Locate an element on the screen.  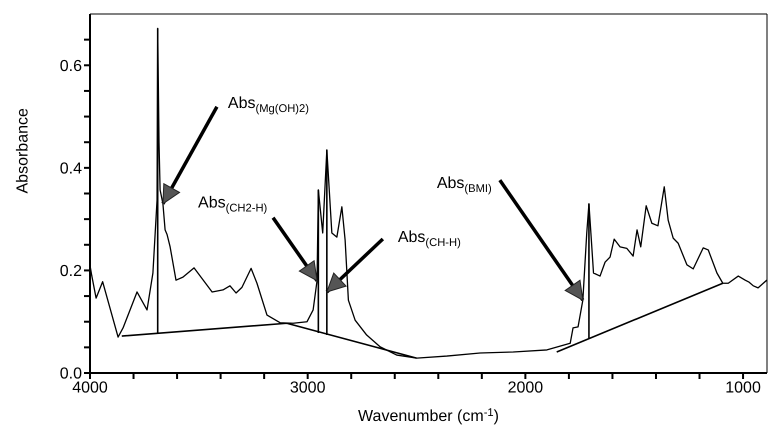
y-tick-label: 0.6 is located at coordinates (71, 66).